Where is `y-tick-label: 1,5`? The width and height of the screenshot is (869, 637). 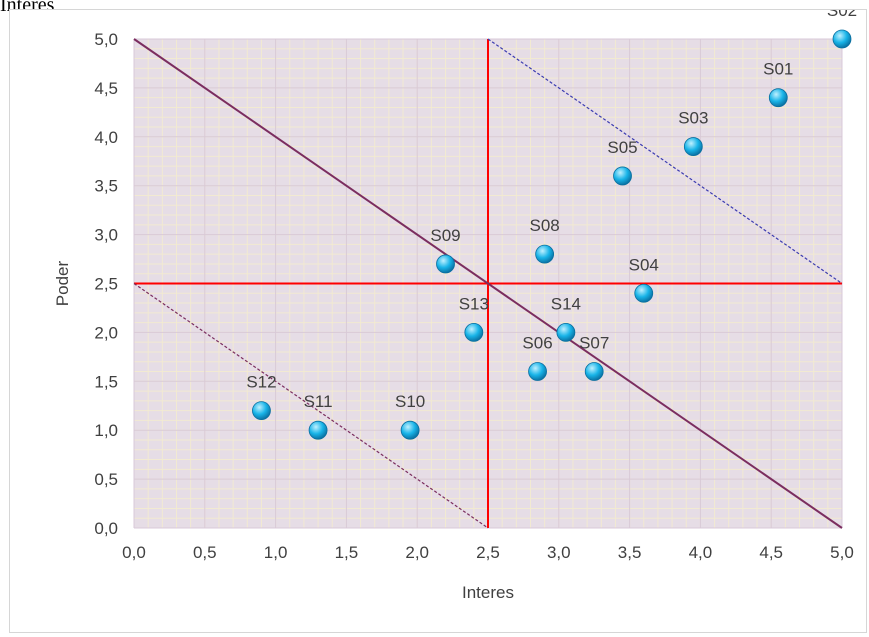
y-tick-label: 1,5 is located at coordinates (106, 381).